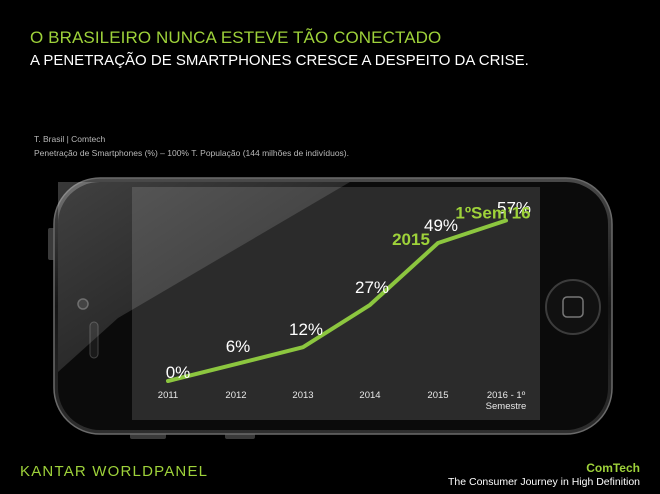 This screenshot has width=660, height=494. Describe the element at coordinates (114, 471) in the screenshot. I see `kantar-logo: KANTAR WORLDPANEL` at that location.